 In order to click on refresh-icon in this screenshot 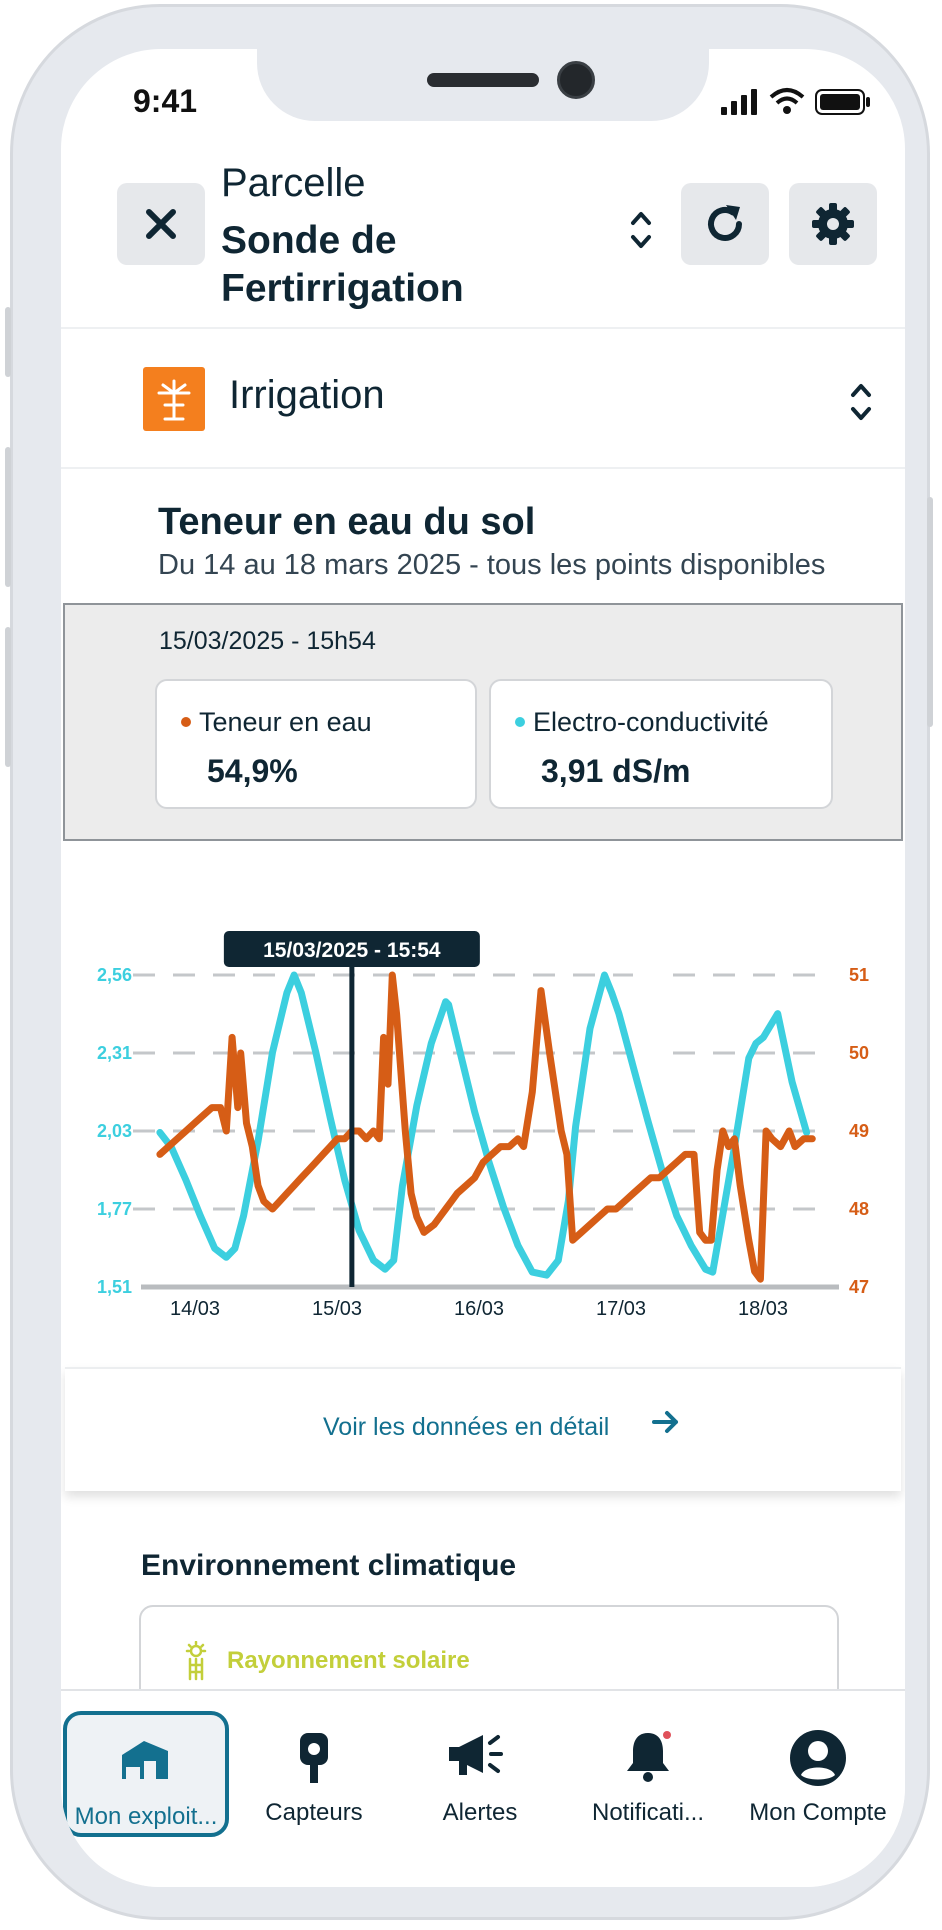, I will do `click(725, 223)`.